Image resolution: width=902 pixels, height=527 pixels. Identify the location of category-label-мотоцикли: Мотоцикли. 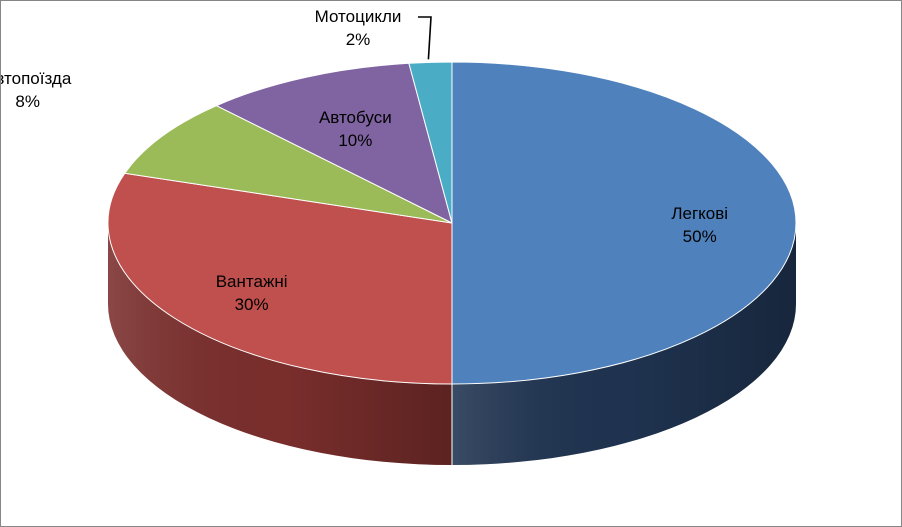
(358, 16).